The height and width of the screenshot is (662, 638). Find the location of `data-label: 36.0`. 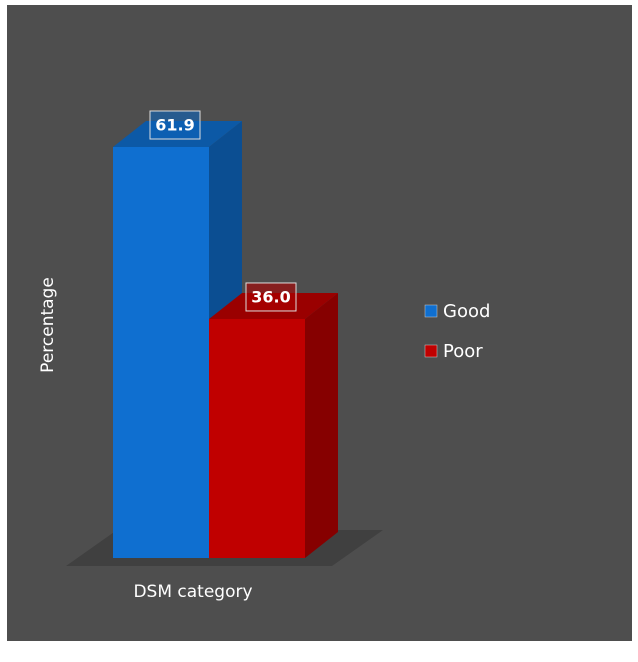

data-label: 36.0 is located at coordinates (270, 296).